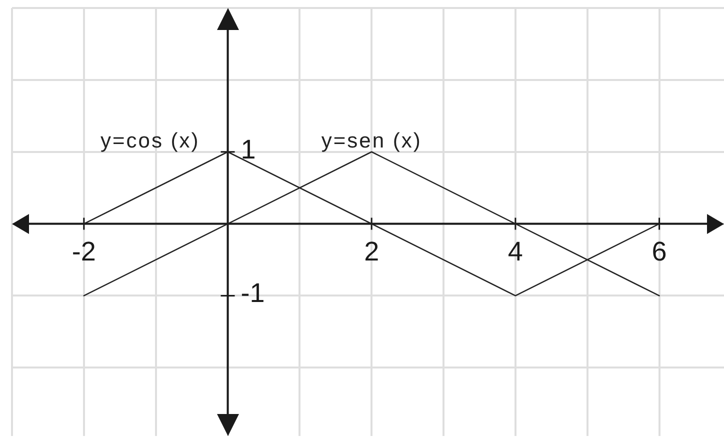 Image resolution: width=724 pixels, height=437 pixels. Describe the element at coordinates (84, 251) in the screenshot. I see `x-tick-label: -2` at that location.